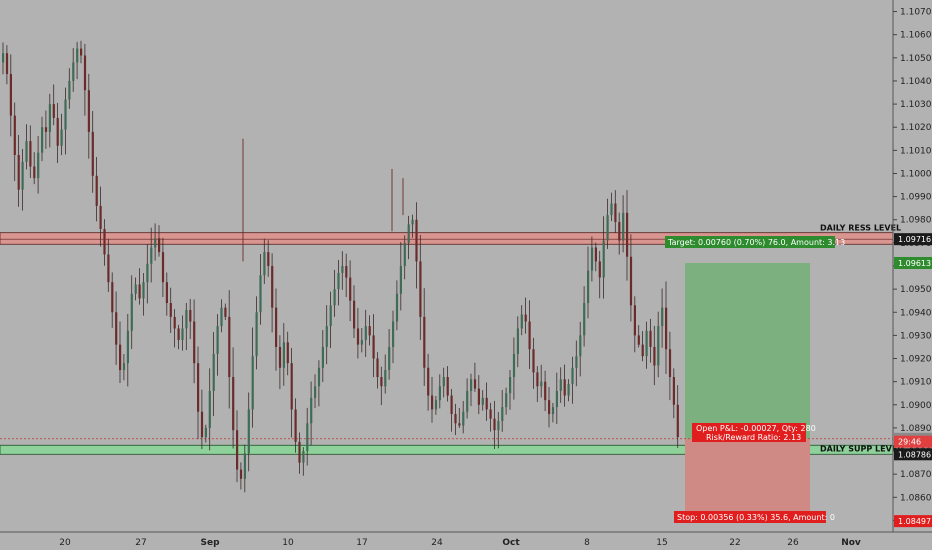 The width and height of the screenshot is (932, 550). Describe the element at coordinates (860, 228) in the screenshot. I see `ress-level-label: DAILY RESS LEVEL` at that location.